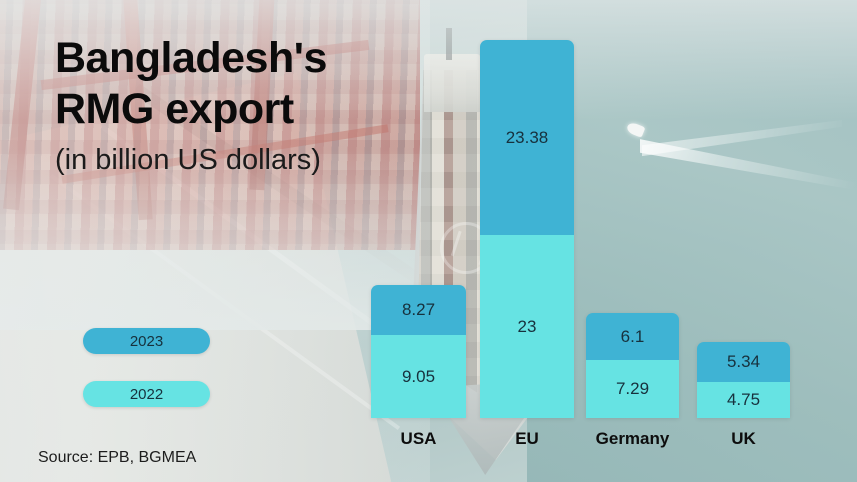 This screenshot has height=482, width=857. I want to click on bar-value-label: 9.05, so click(418, 376).